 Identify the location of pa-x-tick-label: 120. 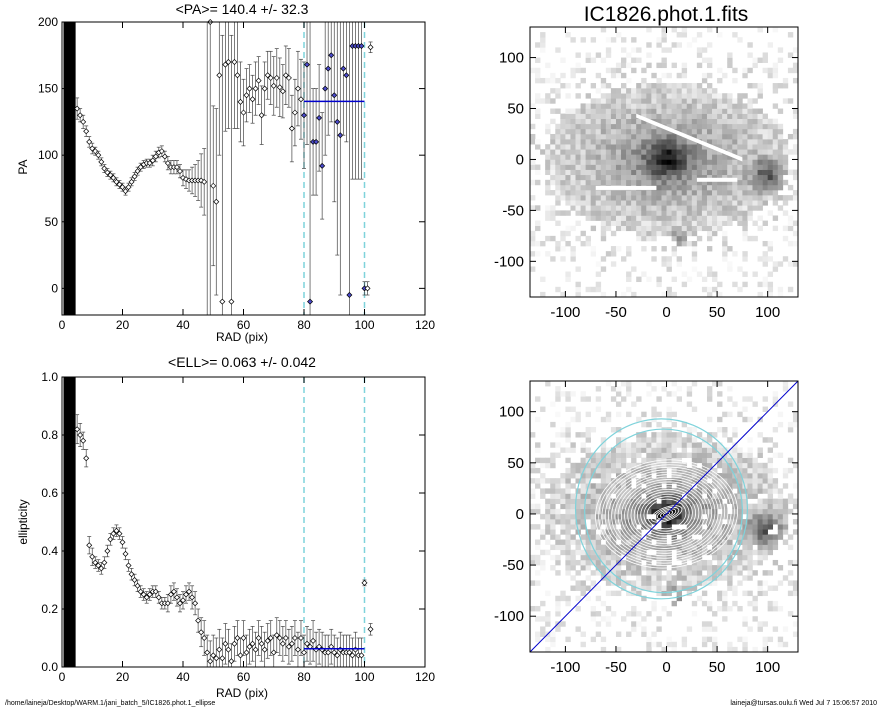
(425, 325).